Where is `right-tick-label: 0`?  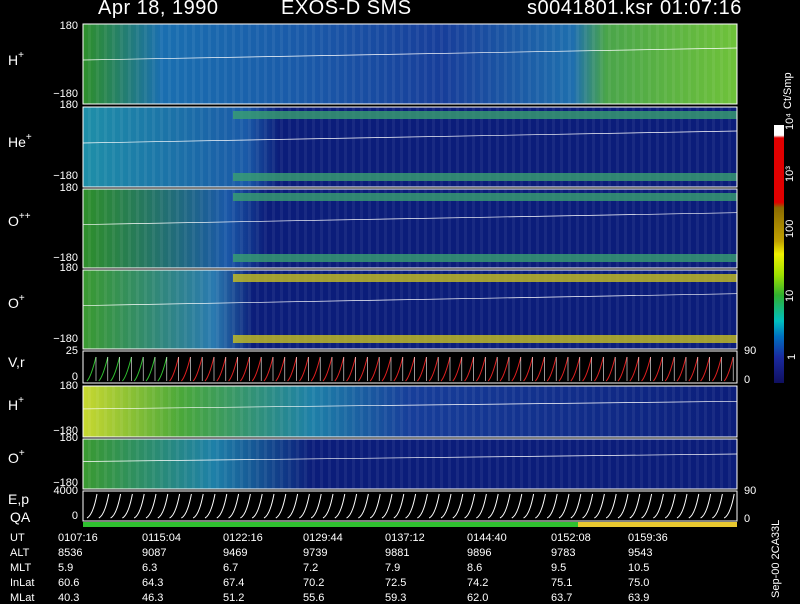
right-tick-label: 0 is located at coordinates (747, 519).